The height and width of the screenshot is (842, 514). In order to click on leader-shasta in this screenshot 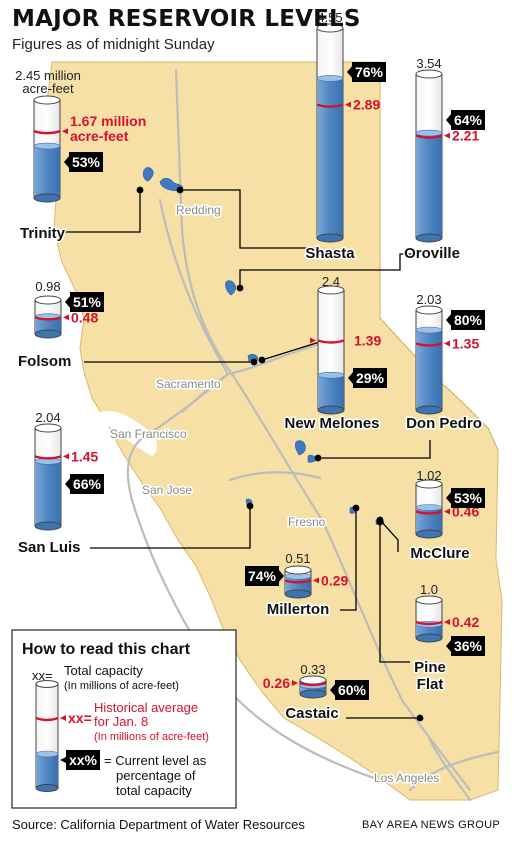, I will do `click(250, 219)`.